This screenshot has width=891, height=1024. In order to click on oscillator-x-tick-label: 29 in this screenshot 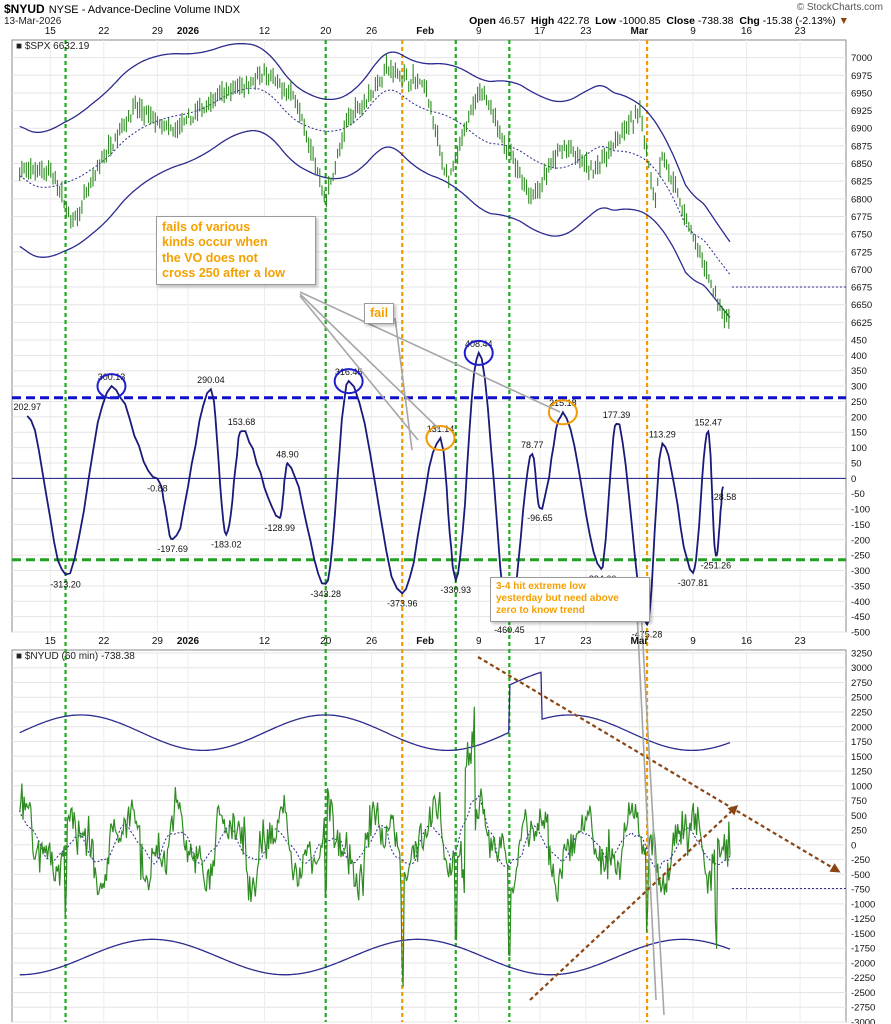, I will do `click(158, 641)`.